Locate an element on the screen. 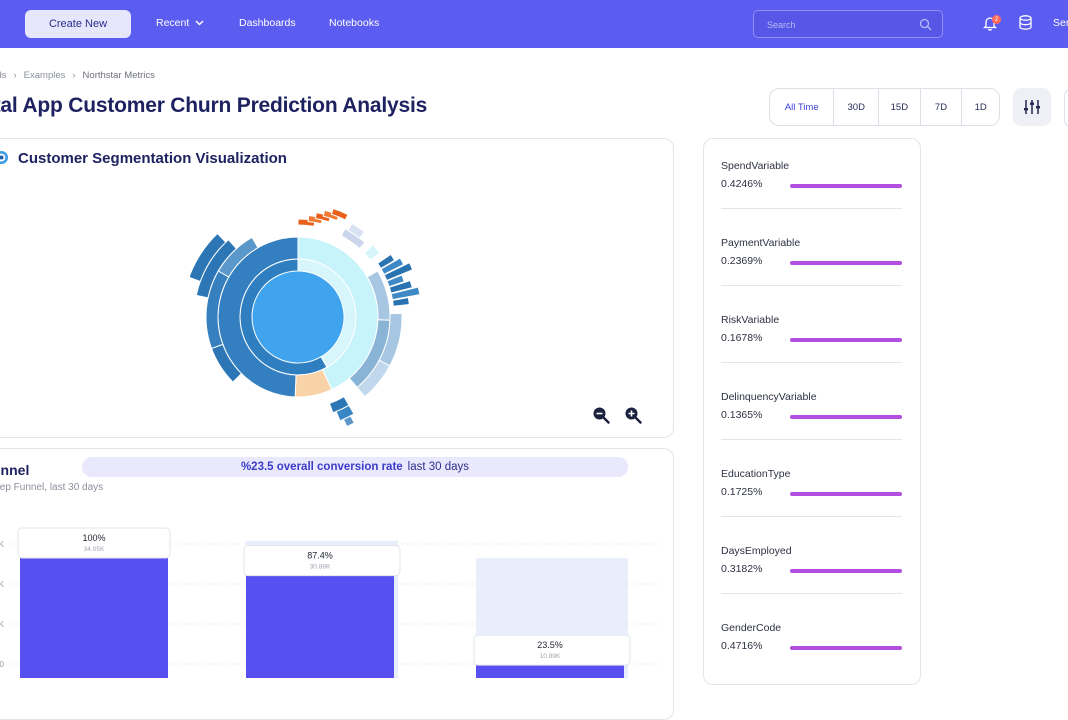  funnel-step-count: 10.89K is located at coordinates (550, 656).